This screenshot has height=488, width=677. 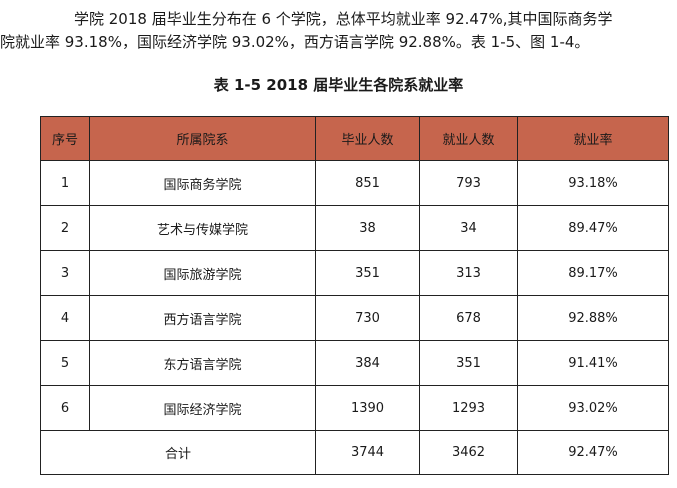 What do you see at coordinates (468, 452) in the screenshot?
I see `cell-total-employed: 3462` at bounding box center [468, 452].